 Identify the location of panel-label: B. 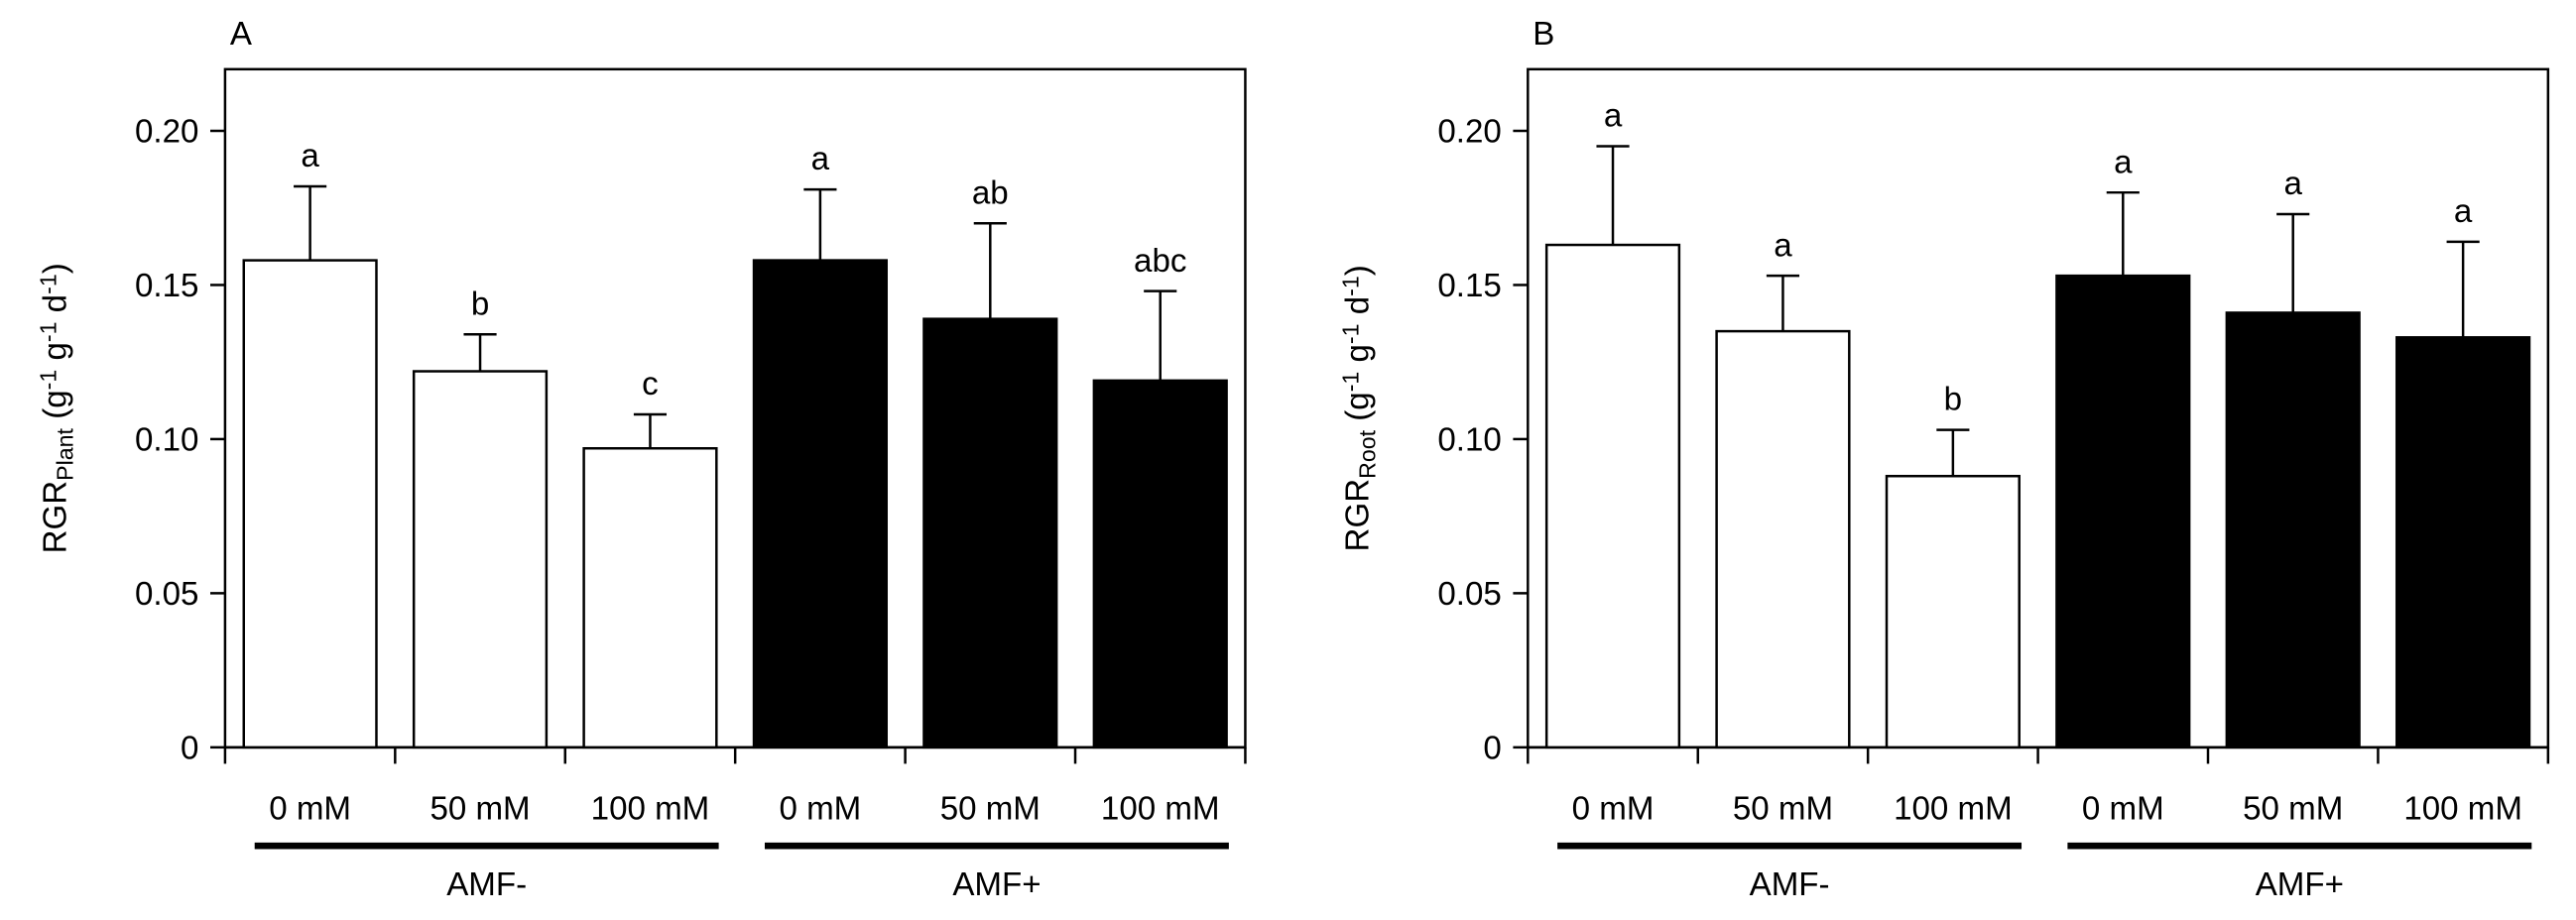
(1543, 34).